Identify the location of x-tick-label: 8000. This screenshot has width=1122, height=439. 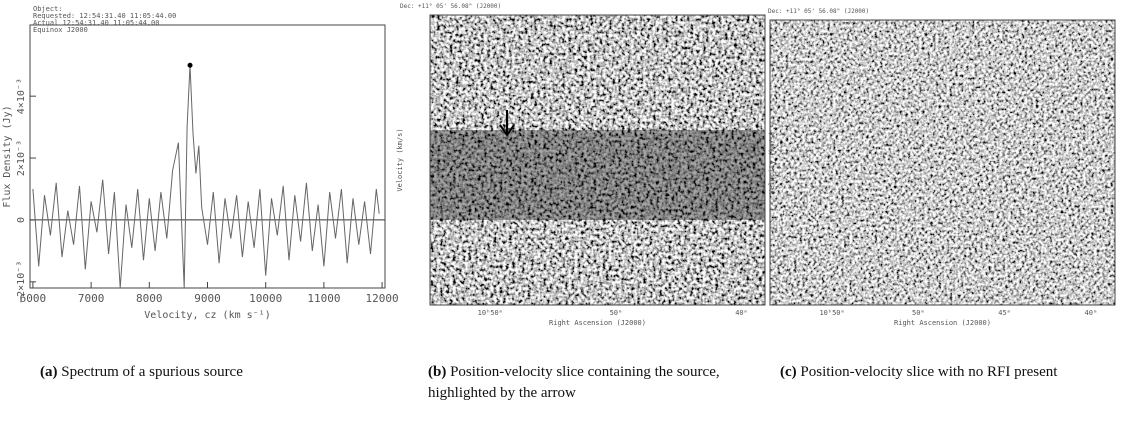
(149, 298).